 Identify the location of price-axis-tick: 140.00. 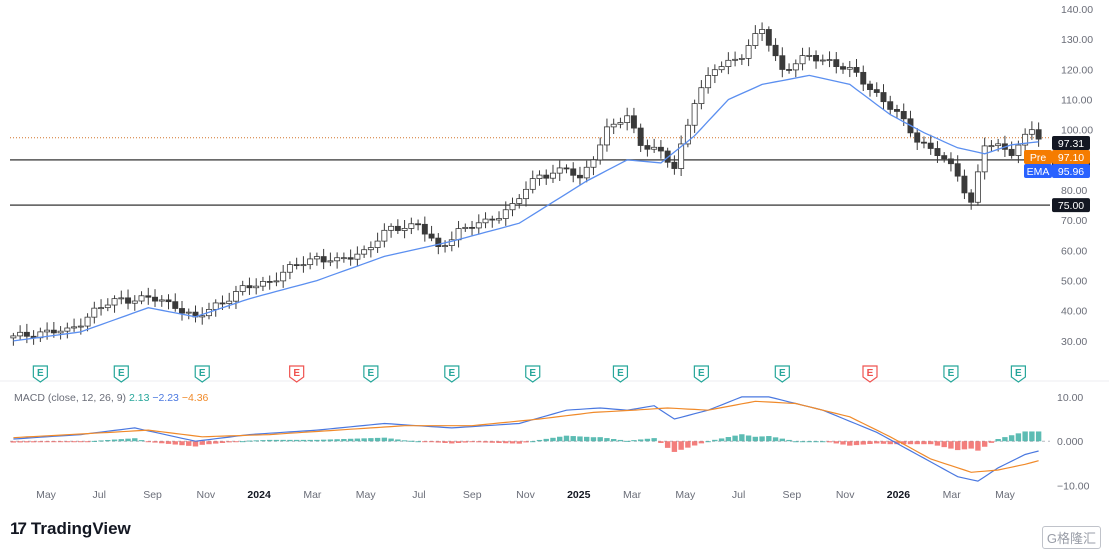
(1077, 10).